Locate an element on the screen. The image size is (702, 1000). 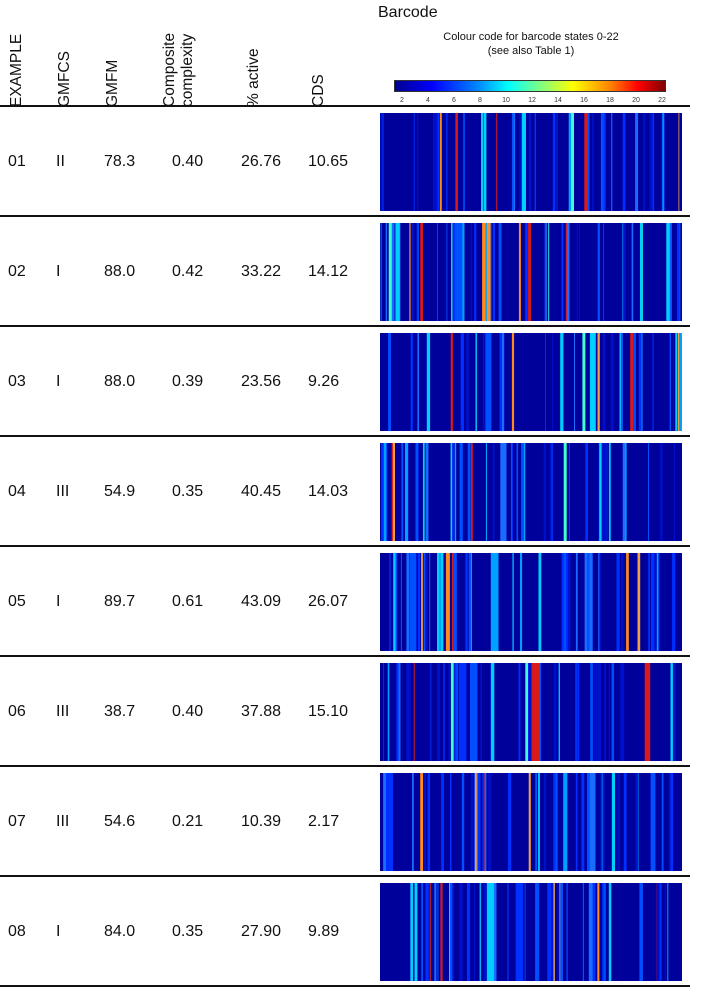
barcode-background is located at coordinates (531, 822).